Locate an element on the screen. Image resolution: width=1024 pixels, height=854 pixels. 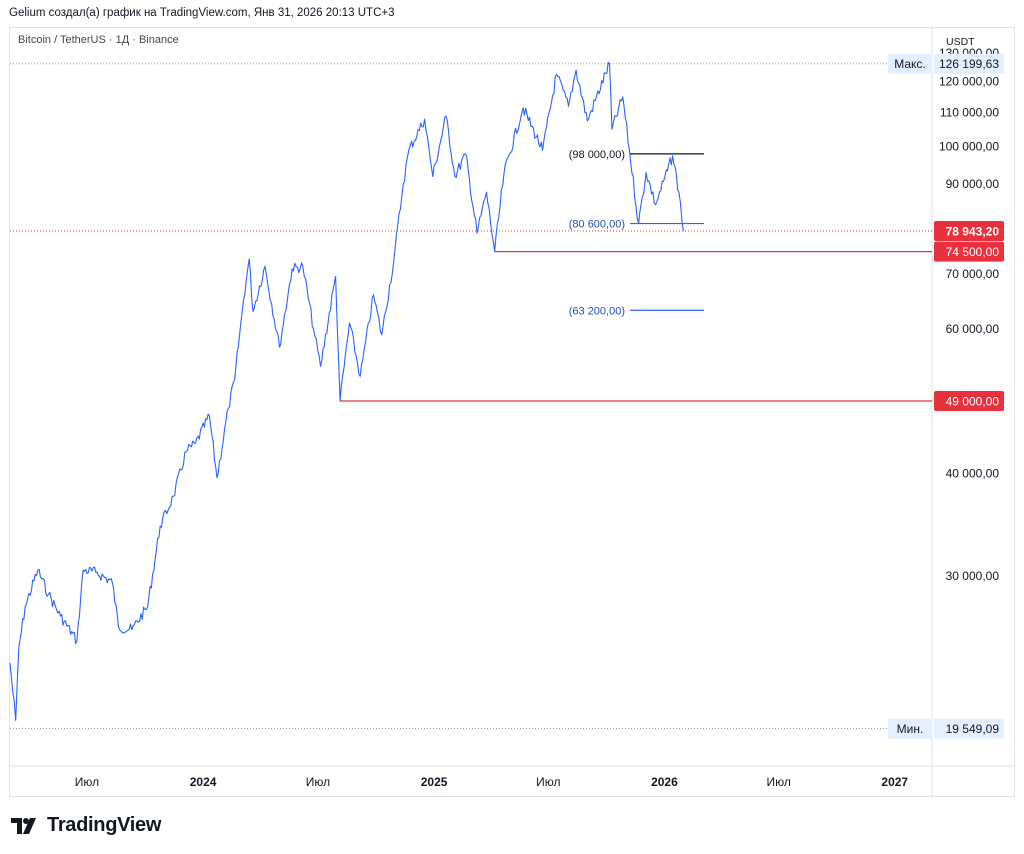
min-tag-bg is located at coordinates (909, 728).